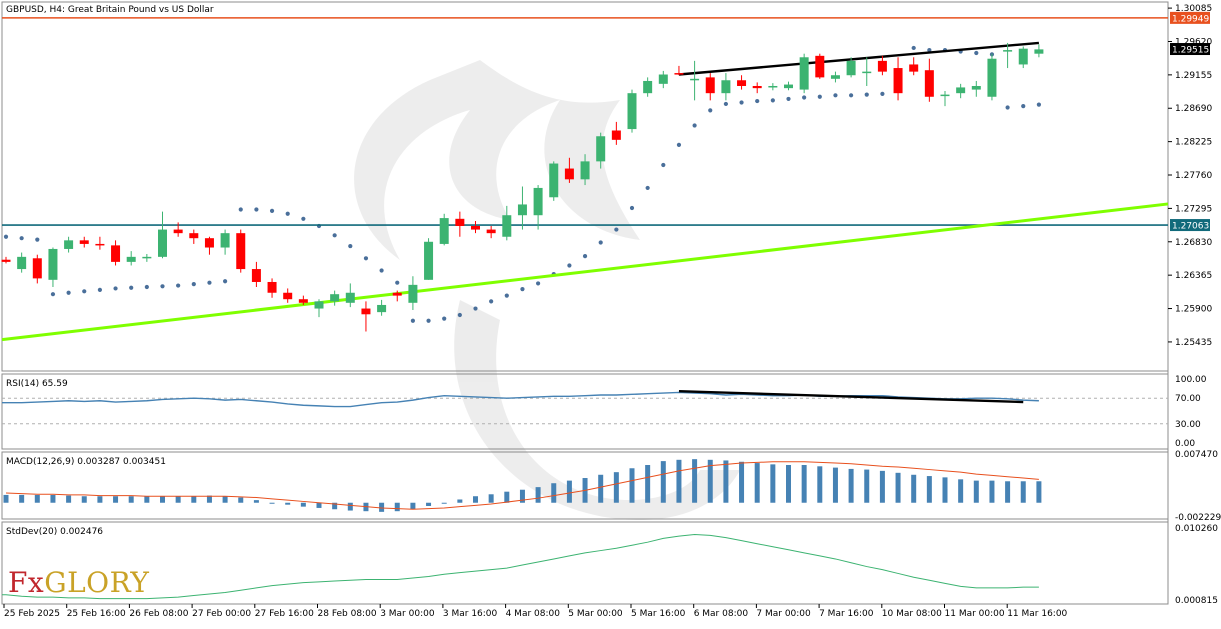  What do you see at coordinates (54, 532) in the screenshot?
I see `stddev-title: StdDev(20) 0.002476` at bounding box center [54, 532].